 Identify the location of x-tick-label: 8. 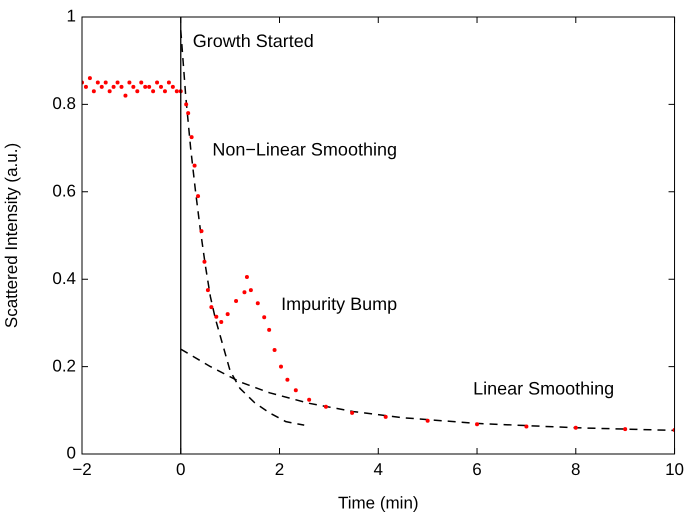
(576, 469).